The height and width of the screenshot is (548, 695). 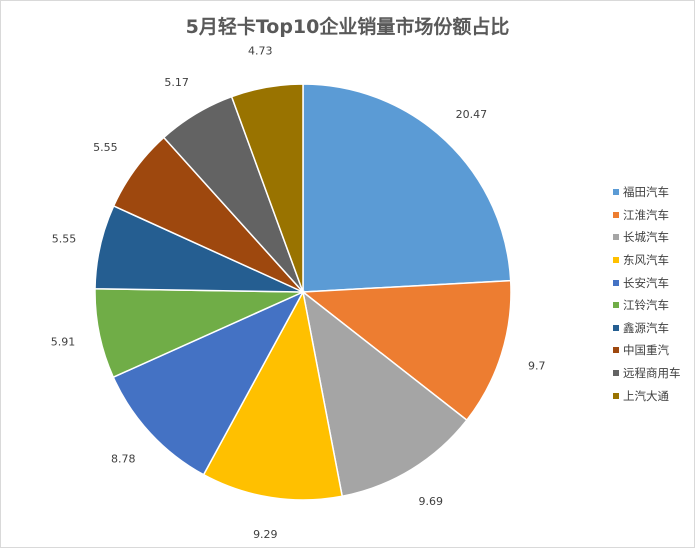 What do you see at coordinates (646, 282) in the screenshot?
I see `legend-label: 长安汽车` at bounding box center [646, 282].